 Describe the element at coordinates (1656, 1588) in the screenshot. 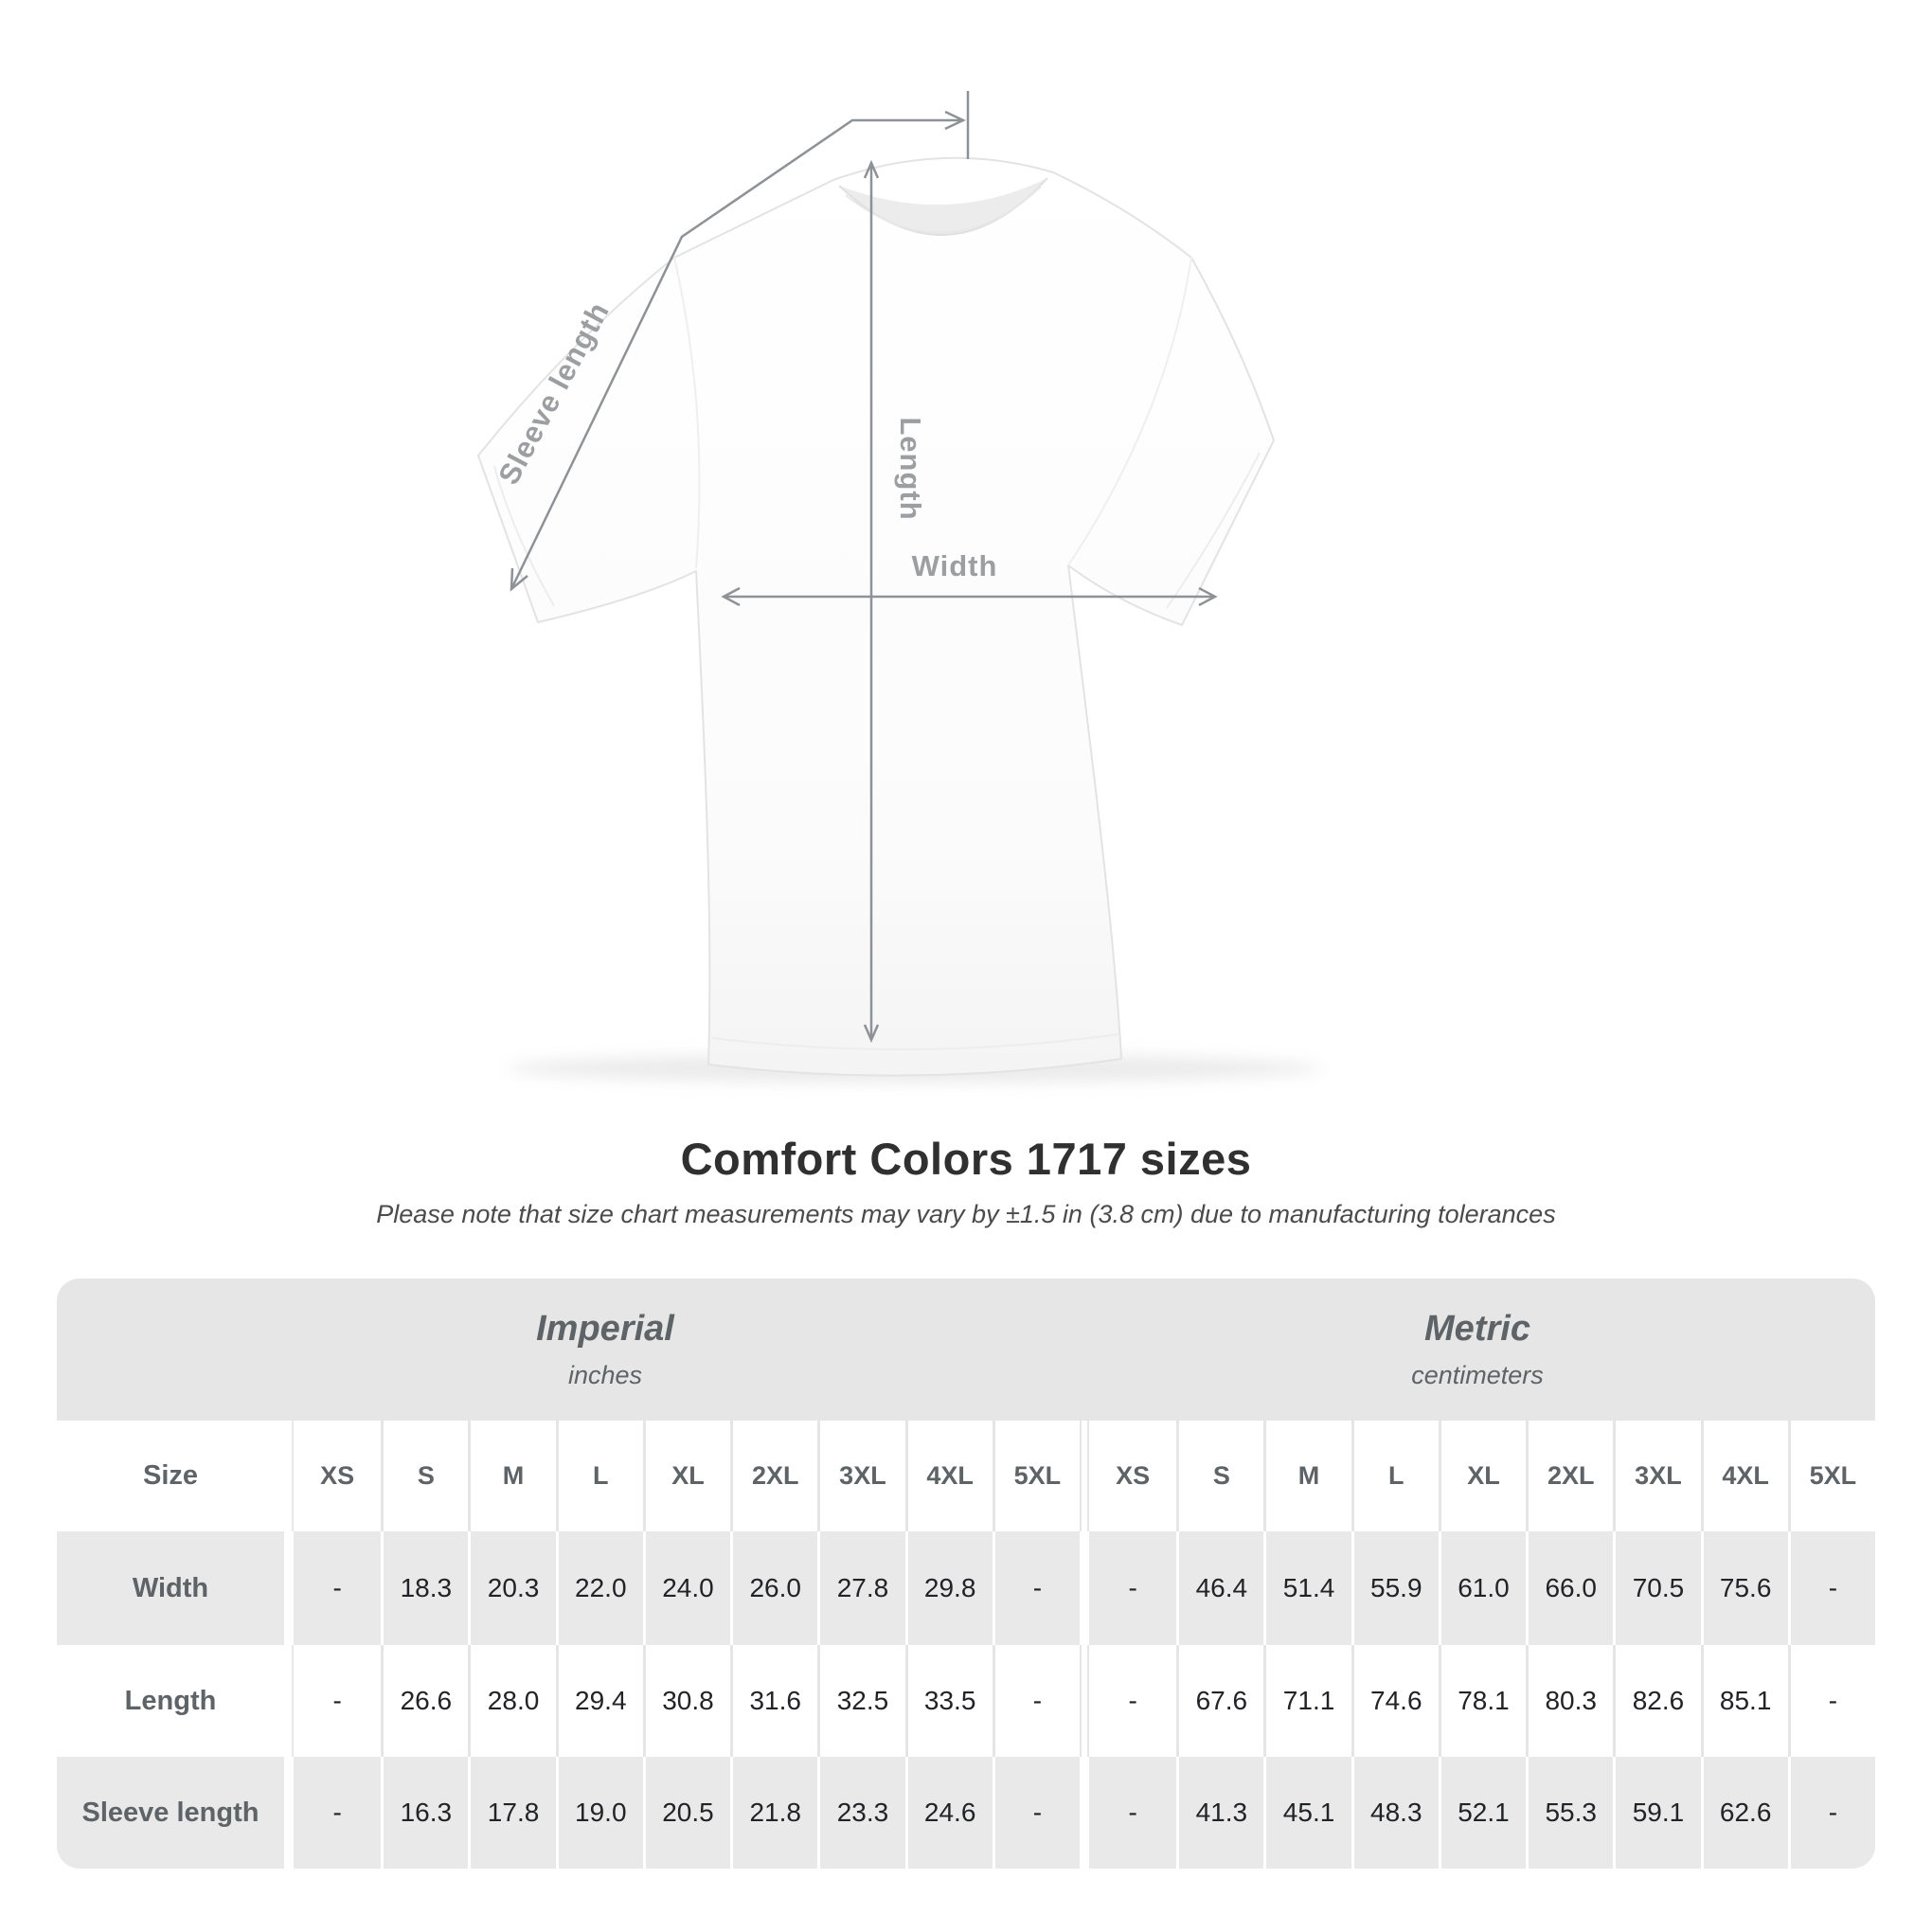

I see `value-cell: 70.5` at that location.